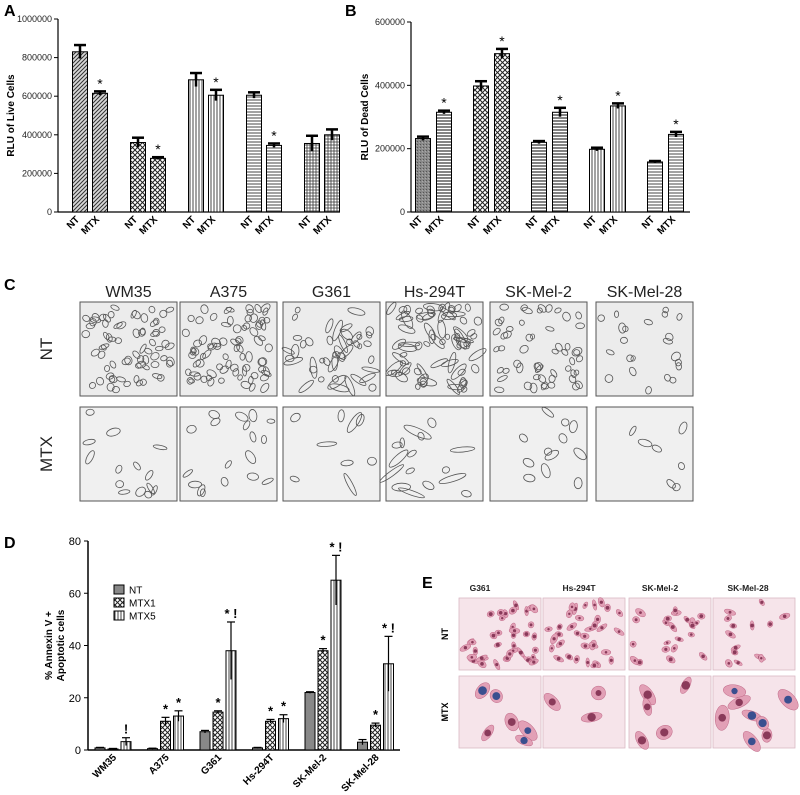 Image resolution: width=800 pixels, height=795 pixels. Describe the element at coordinates (211, 764) in the screenshot. I see `x-tick-label: G361` at that location.